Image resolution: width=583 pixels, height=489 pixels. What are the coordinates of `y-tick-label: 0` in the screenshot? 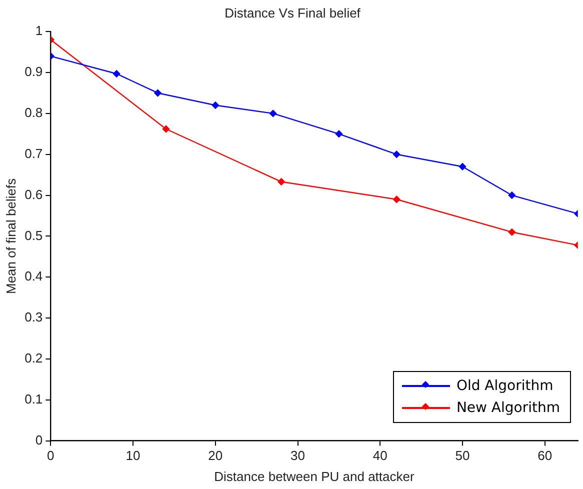 It's located at (39, 440).